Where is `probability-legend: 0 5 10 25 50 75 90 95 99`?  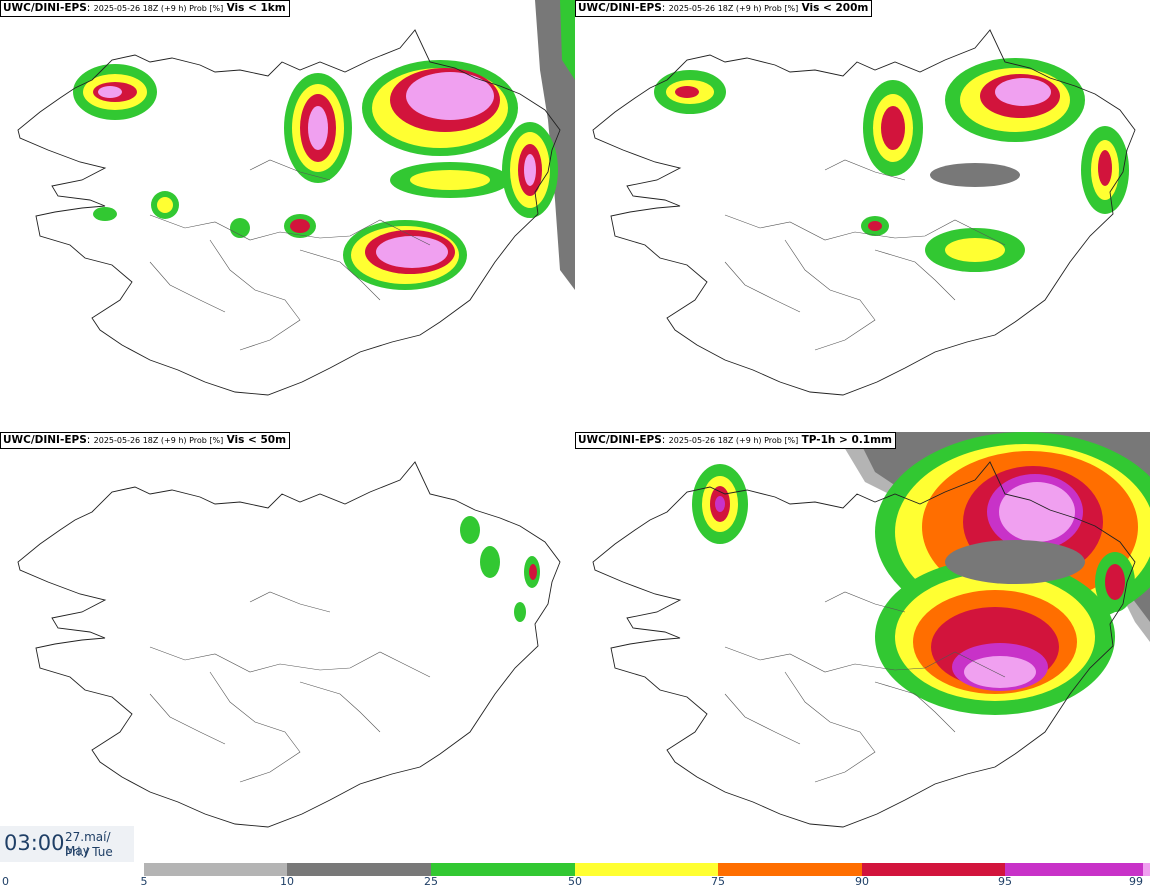
probability-legend: 0 5 10 25 50 75 90 95 99 is located at coordinates (575, 876).